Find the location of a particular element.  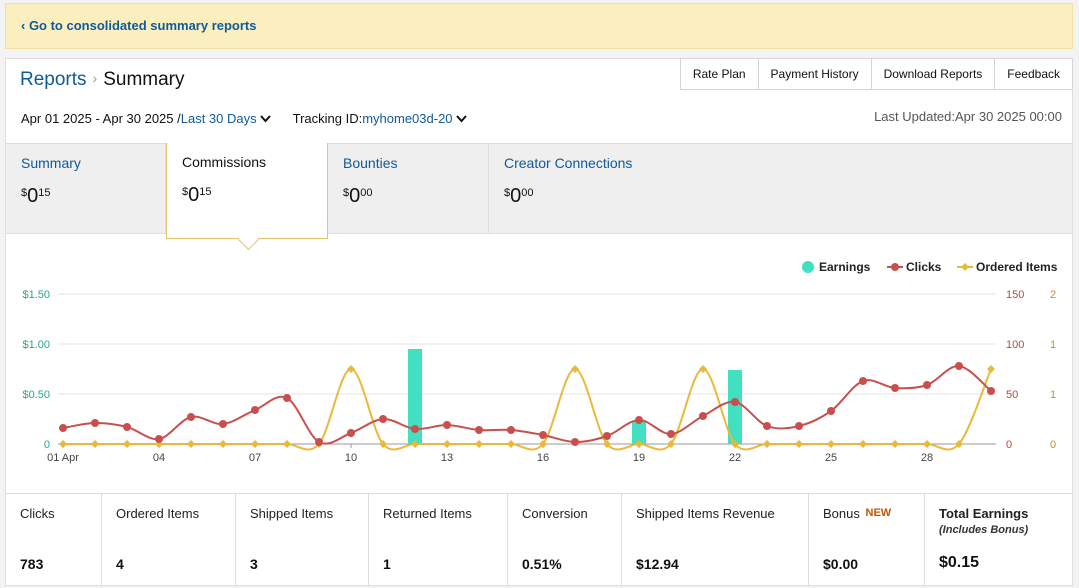

legend-earnings-label: Earnings is located at coordinates (845, 267).